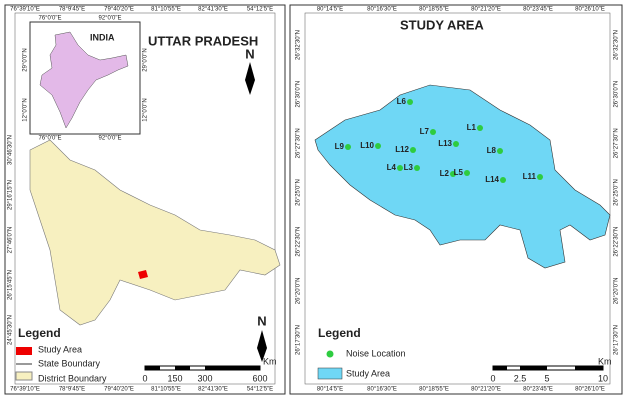 The height and width of the screenshot is (400, 627). I want to click on legend-item: District Boundary, so click(72, 378).